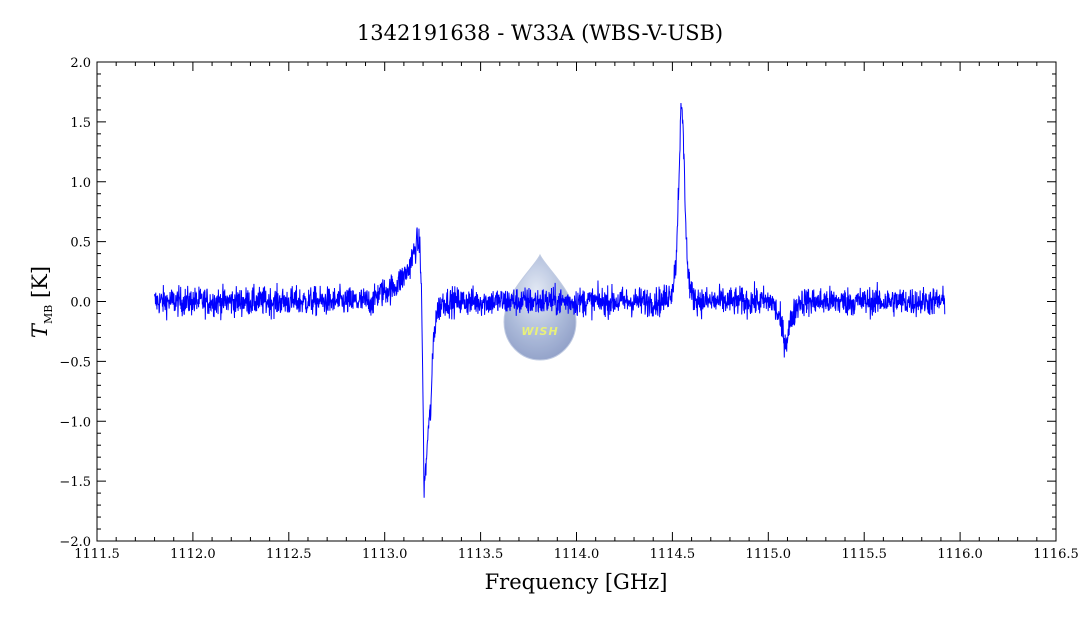 Image resolution: width=1080 pixels, height=618 pixels. I want to click on x-axis-label: Frequency [GHz], so click(576, 582).